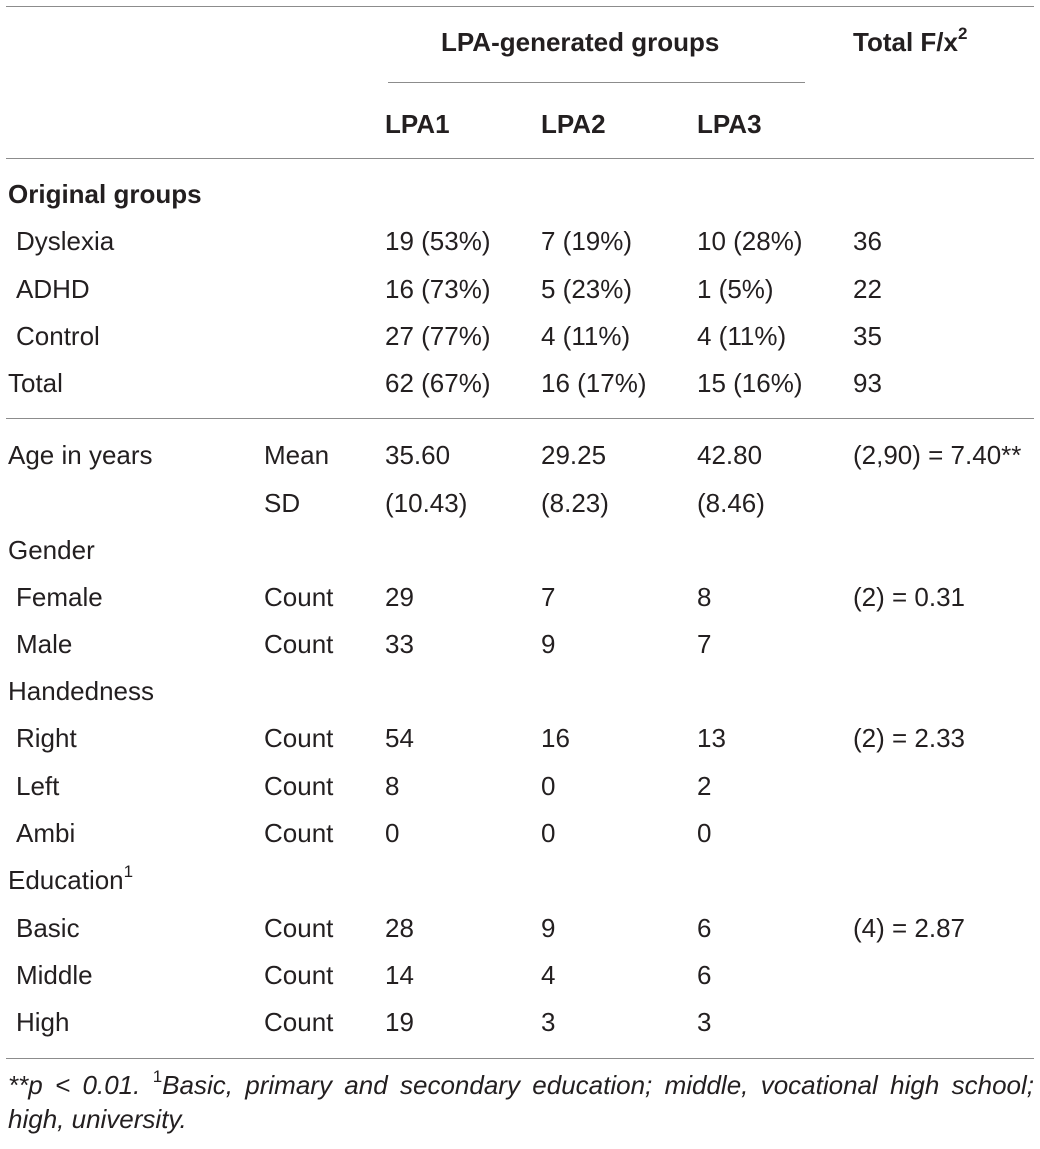  What do you see at coordinates (580, 42) in the screenshot?
I see `lpa-groups-title: LPA-generated groups` at bounding box center [580, 42].